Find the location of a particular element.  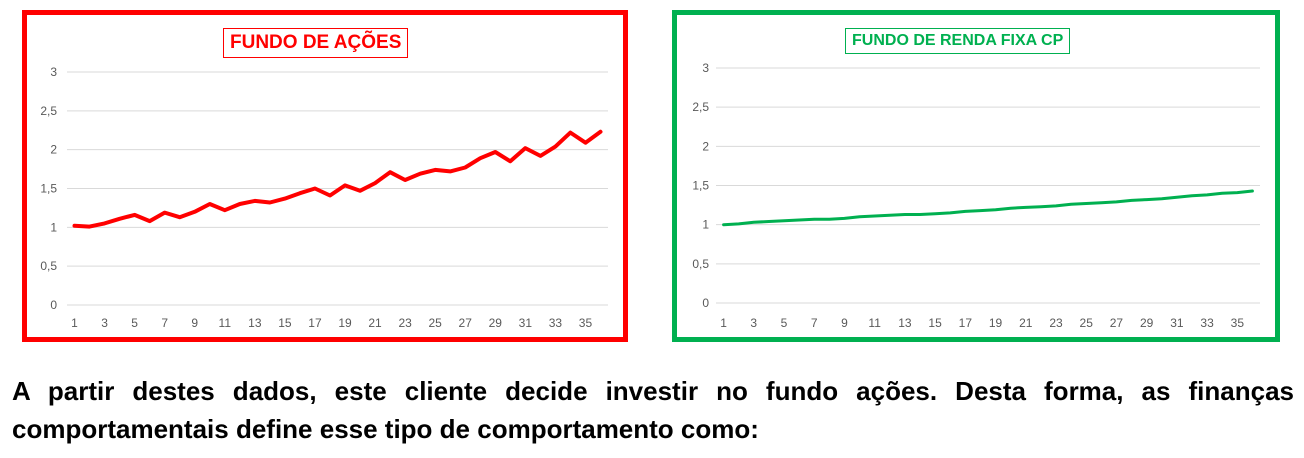

acoes-x-tick-label: 7 is located at coordinates (164, 323).